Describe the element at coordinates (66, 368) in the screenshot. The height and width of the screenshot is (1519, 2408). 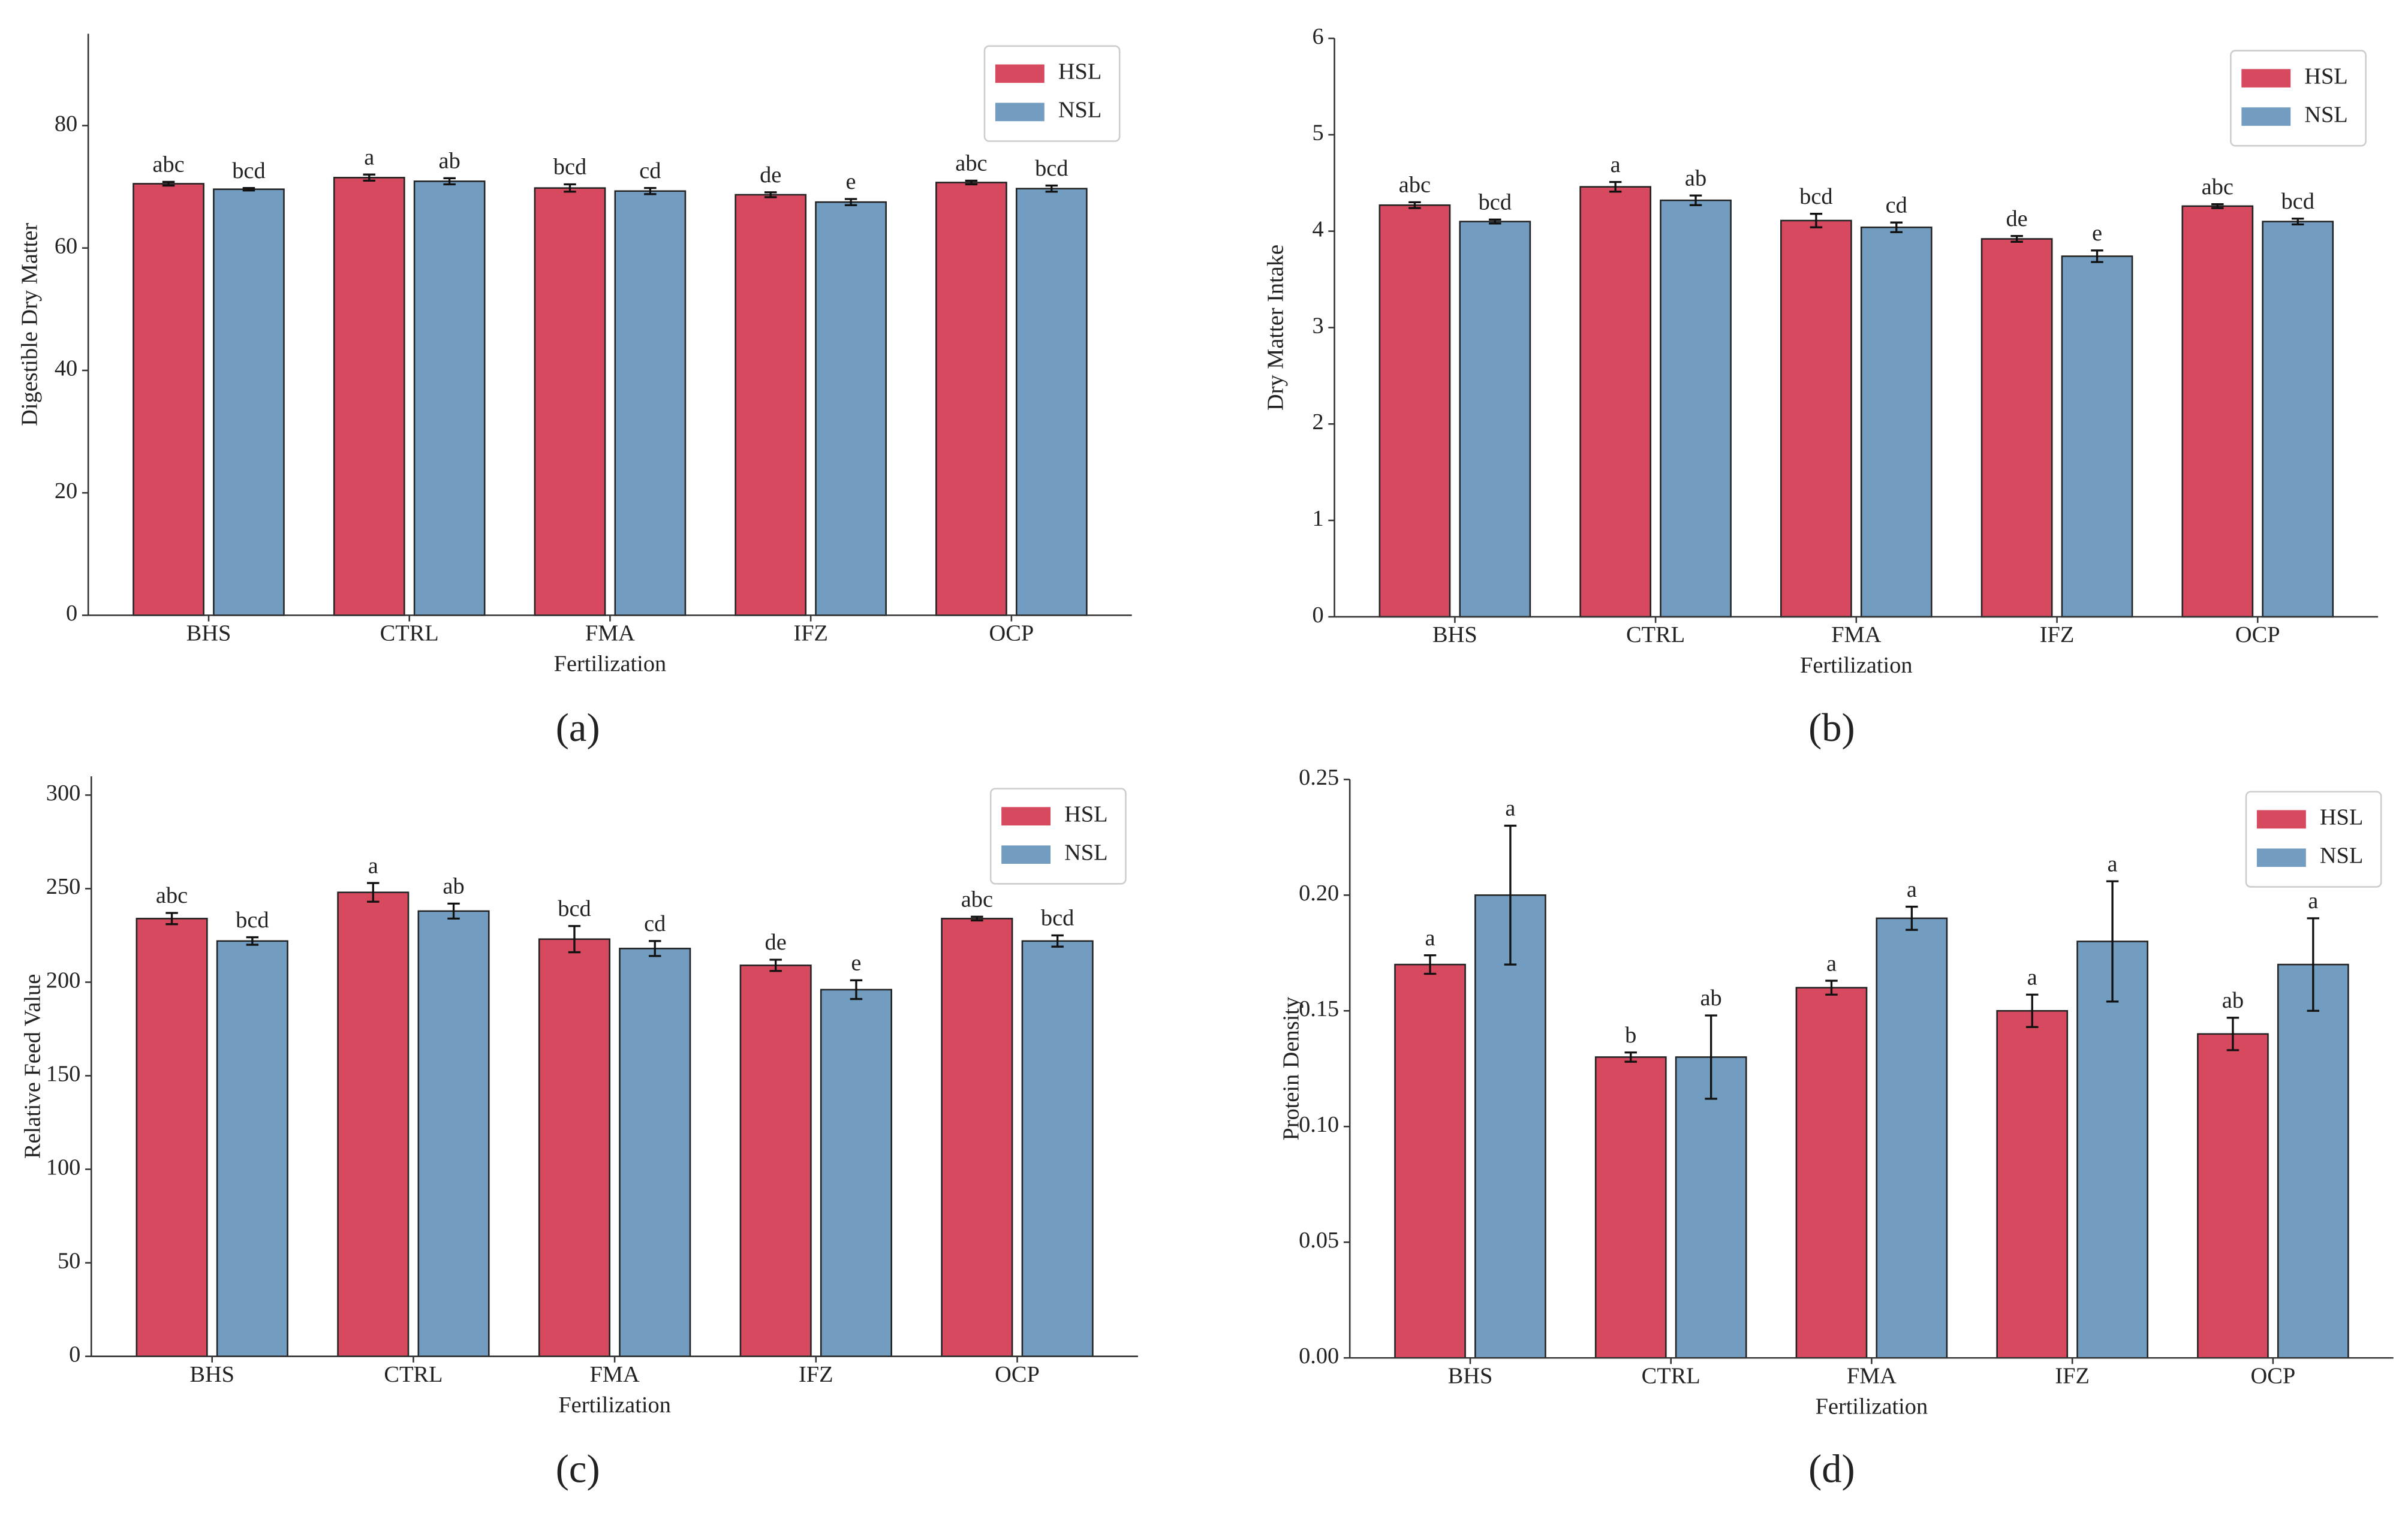
I see `y-tick-label: 40` at that location.